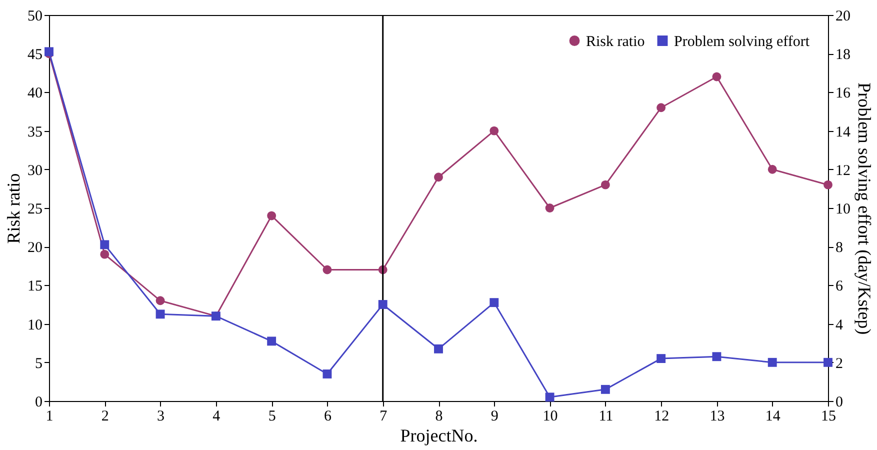 This screenshot has width=877, height=450. I want to click on x-tick-label: 1, so click(50, 416).